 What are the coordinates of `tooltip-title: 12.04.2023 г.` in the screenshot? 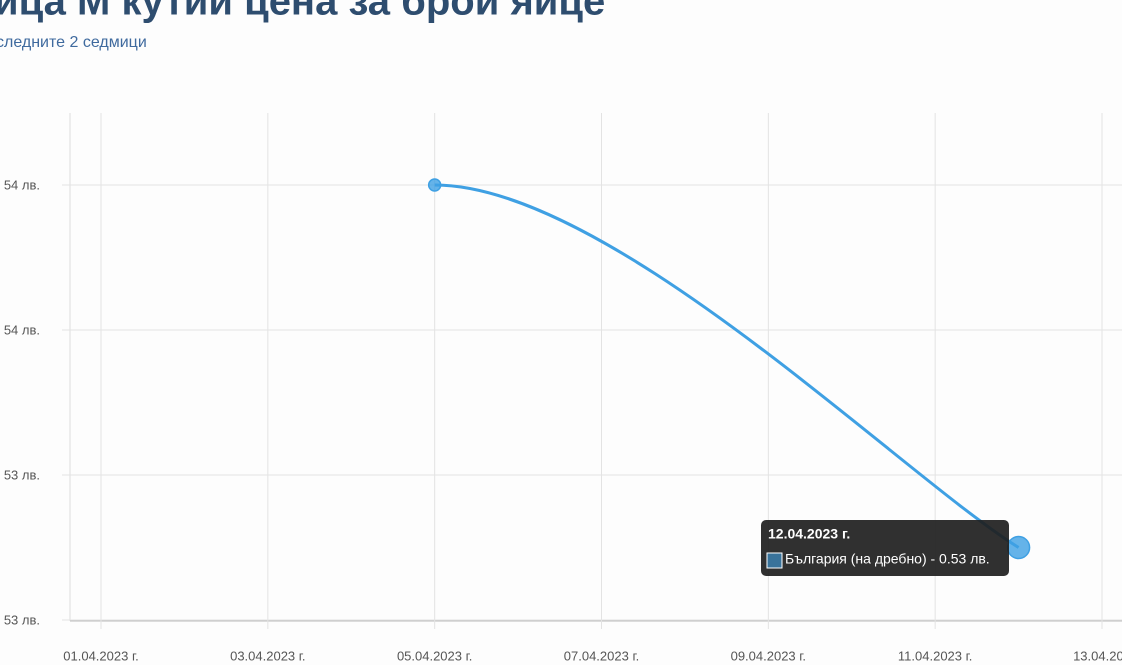 It's located at (809, 534).